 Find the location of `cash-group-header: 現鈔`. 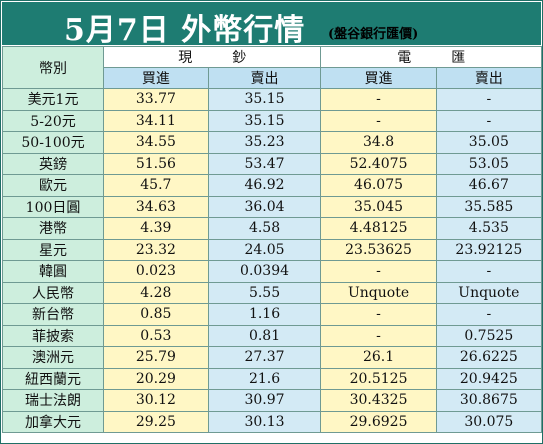

cash-group-header: 現鈔 is located at coordinates (212, 57).